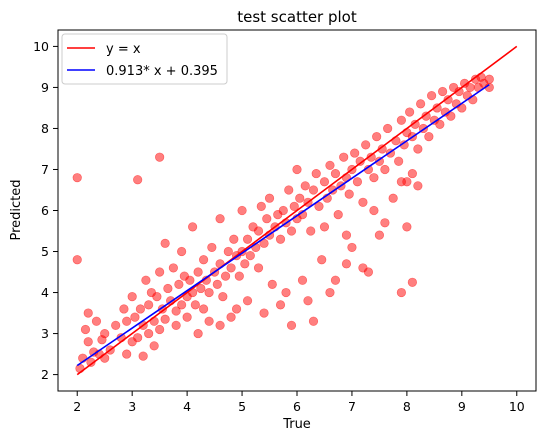 Image resolution: width=550 pixels, height=441 pixels. I want to click on y-tick-label: 7, so click(45, 169).